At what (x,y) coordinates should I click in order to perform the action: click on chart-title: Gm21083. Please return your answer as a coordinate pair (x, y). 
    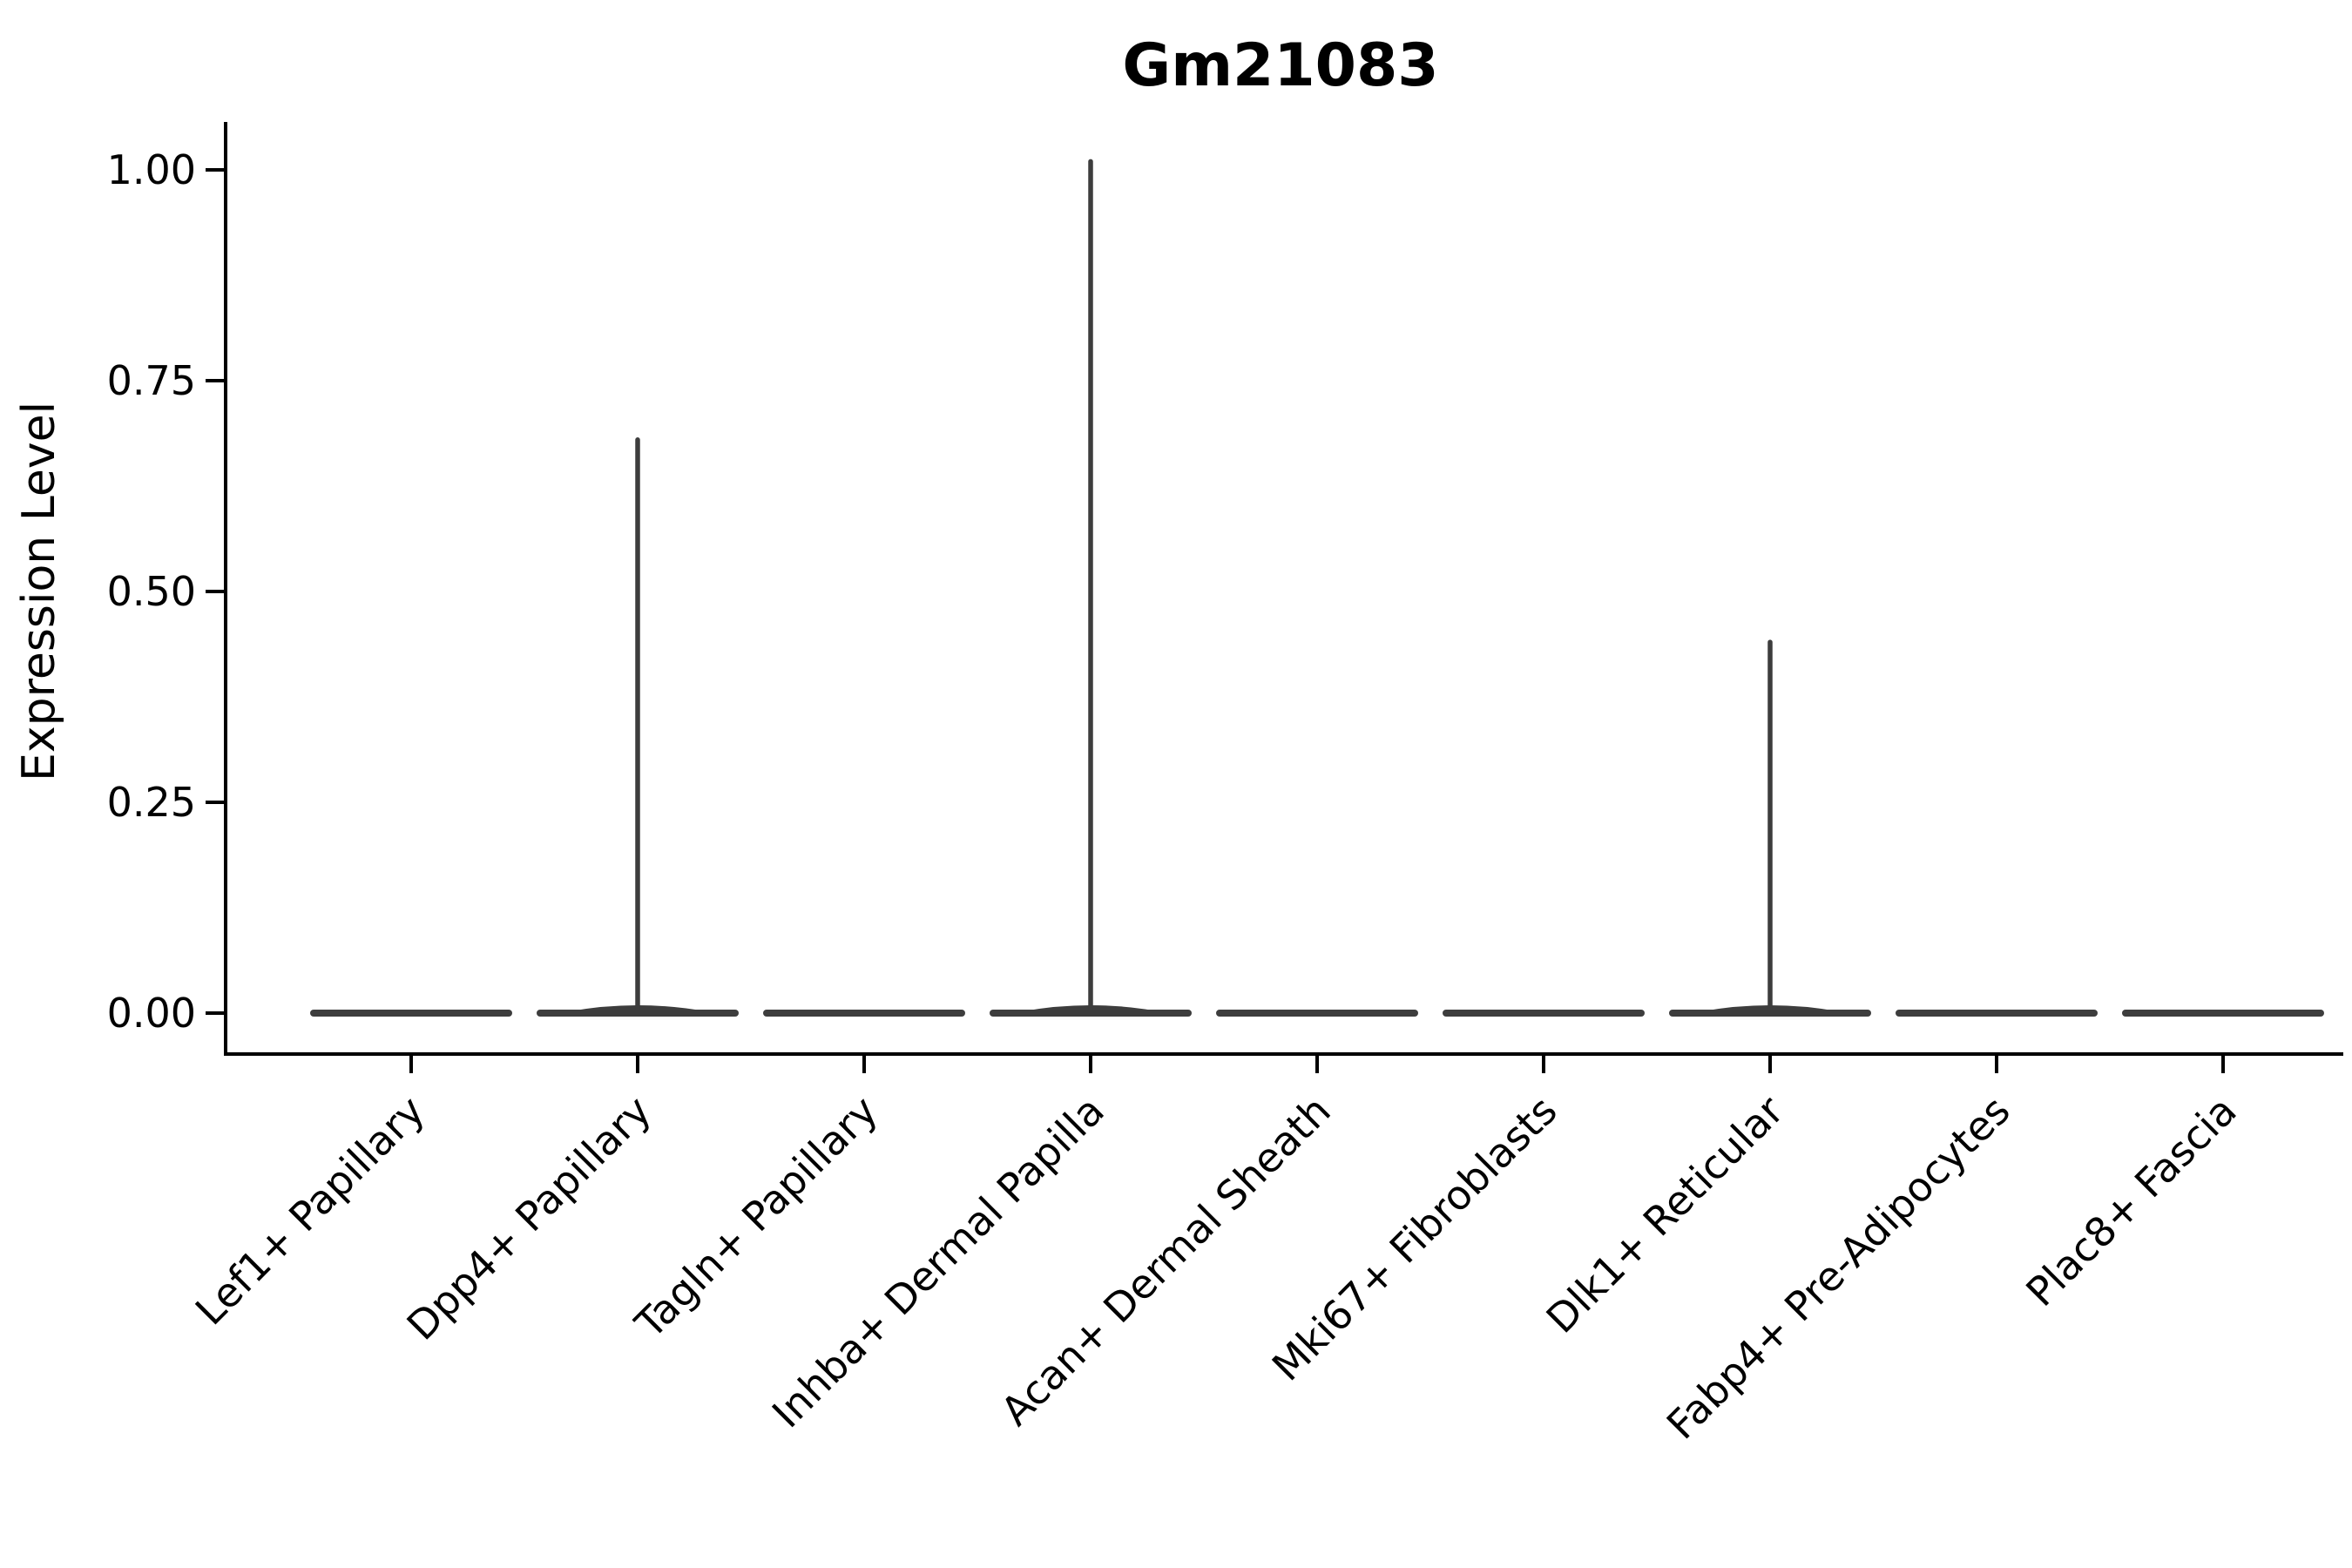
    Looking at the image, I should click on (1280, 66).